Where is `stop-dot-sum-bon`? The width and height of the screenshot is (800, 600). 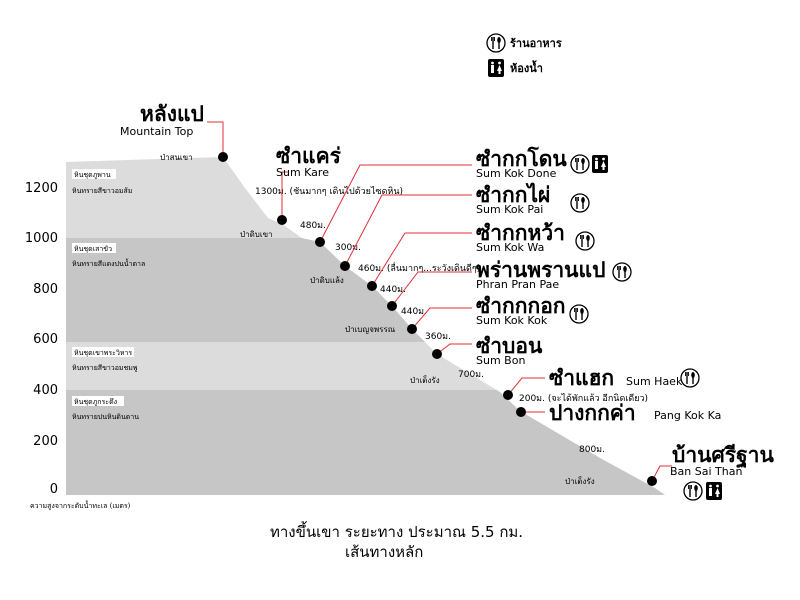
stop-dot-sum-bon is located at coordinates (437, 354).